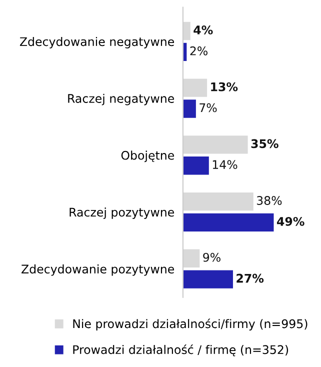 The height and width of the screenshot is (367, 321). I want to click on data-label: 35%, so click(264, 143).